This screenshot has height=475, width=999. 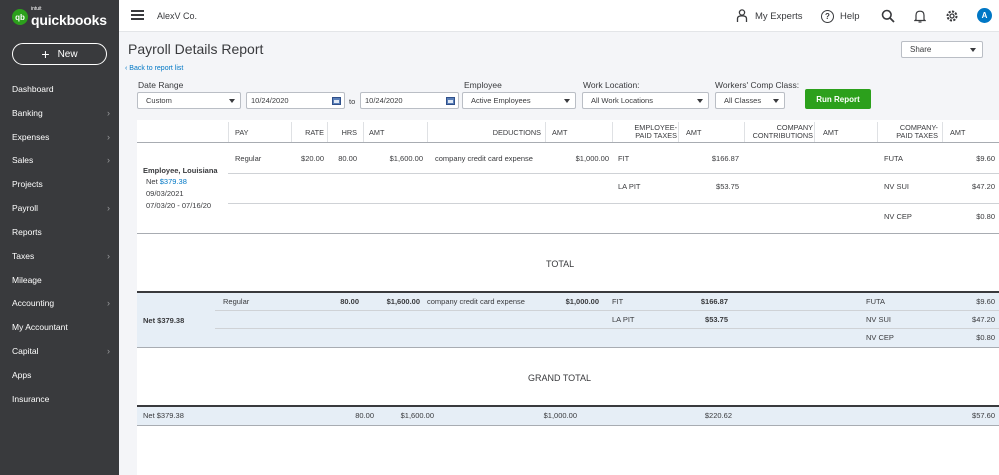 What do you see at coordinates (61, 113) in the screenshot?
I see `sidebar-item-banking: Banking ›` at bounding box center [61, 113].